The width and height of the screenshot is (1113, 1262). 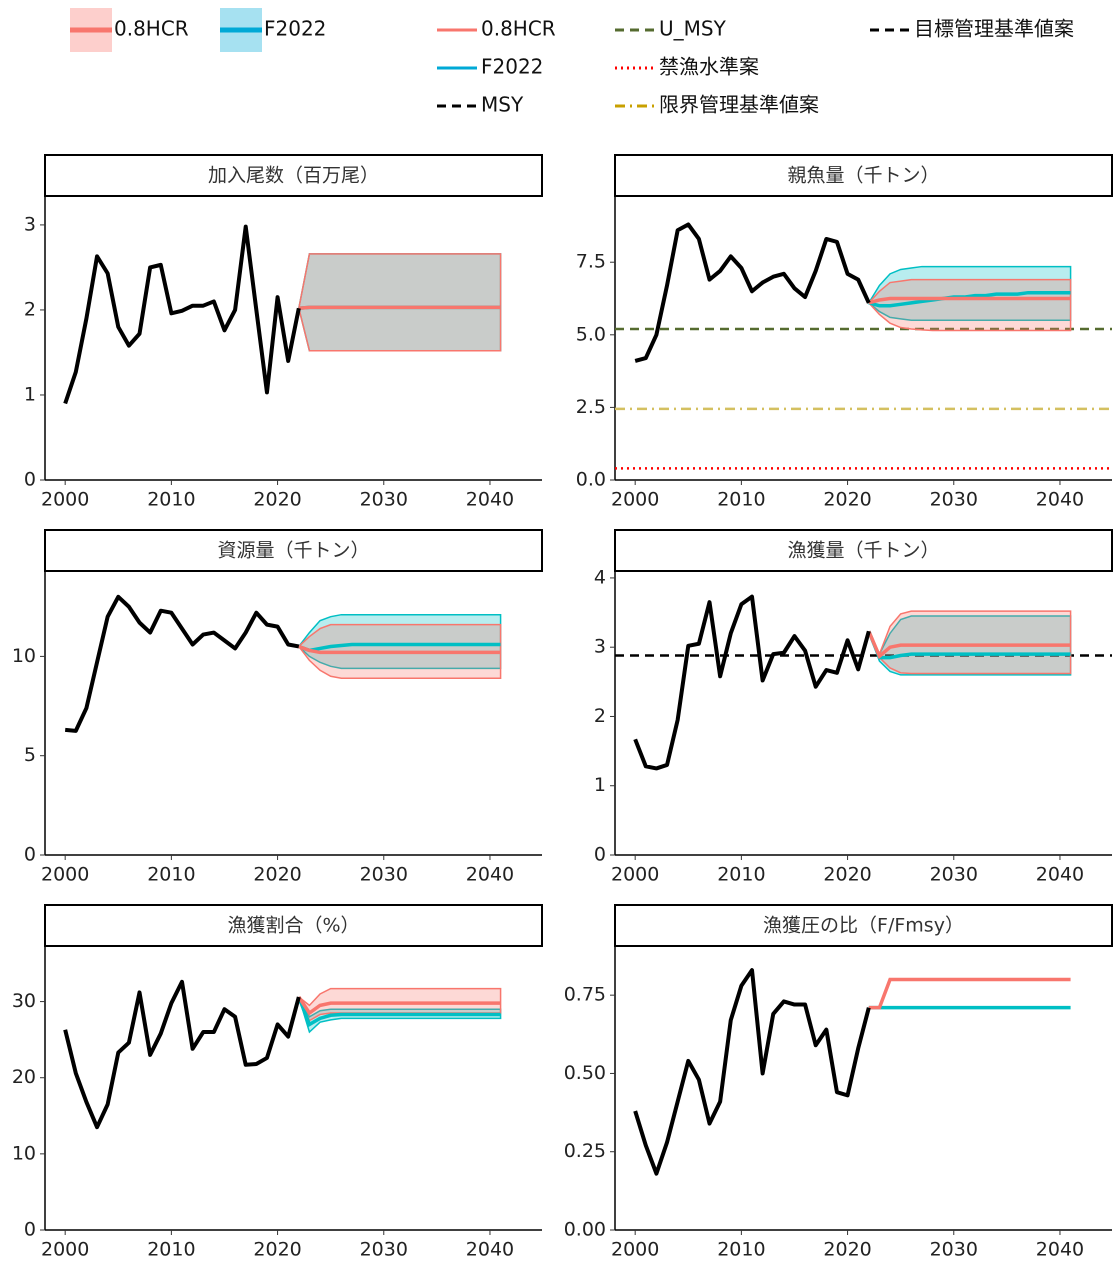 What do you see at coordinates (585, 1151) in the screenshot?
I see `y-tick-label: 0.25` at bounding box center [585, 1151].